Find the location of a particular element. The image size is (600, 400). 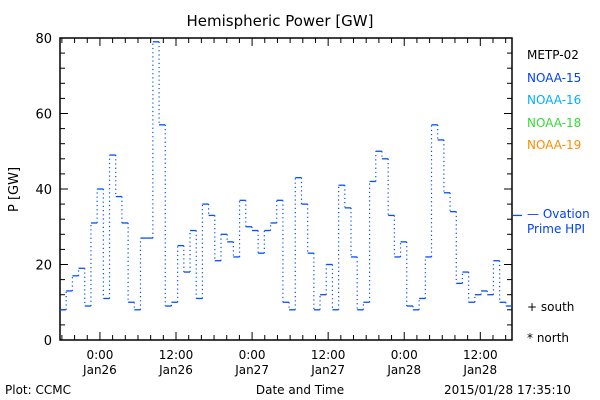

legend-item: NOAA-16 is located at coordinates (554, 100).